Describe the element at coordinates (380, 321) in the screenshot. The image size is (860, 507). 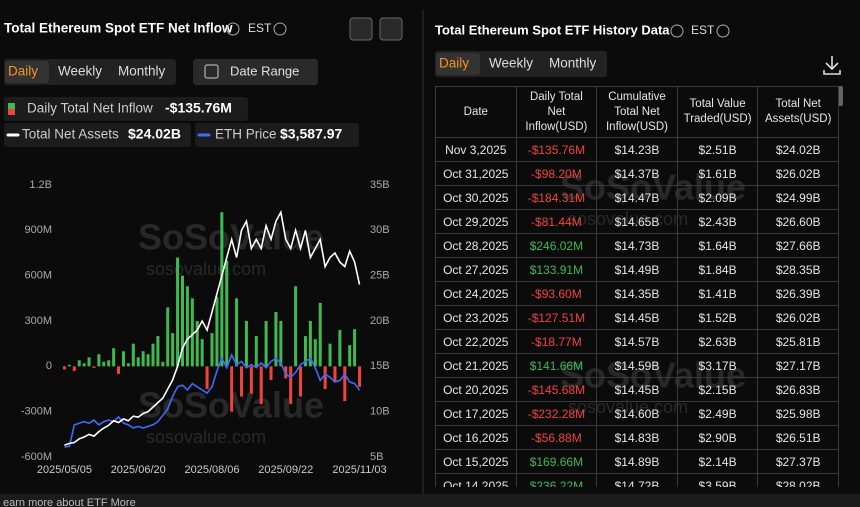
I see `y2-tick-label: 20B` at that location.